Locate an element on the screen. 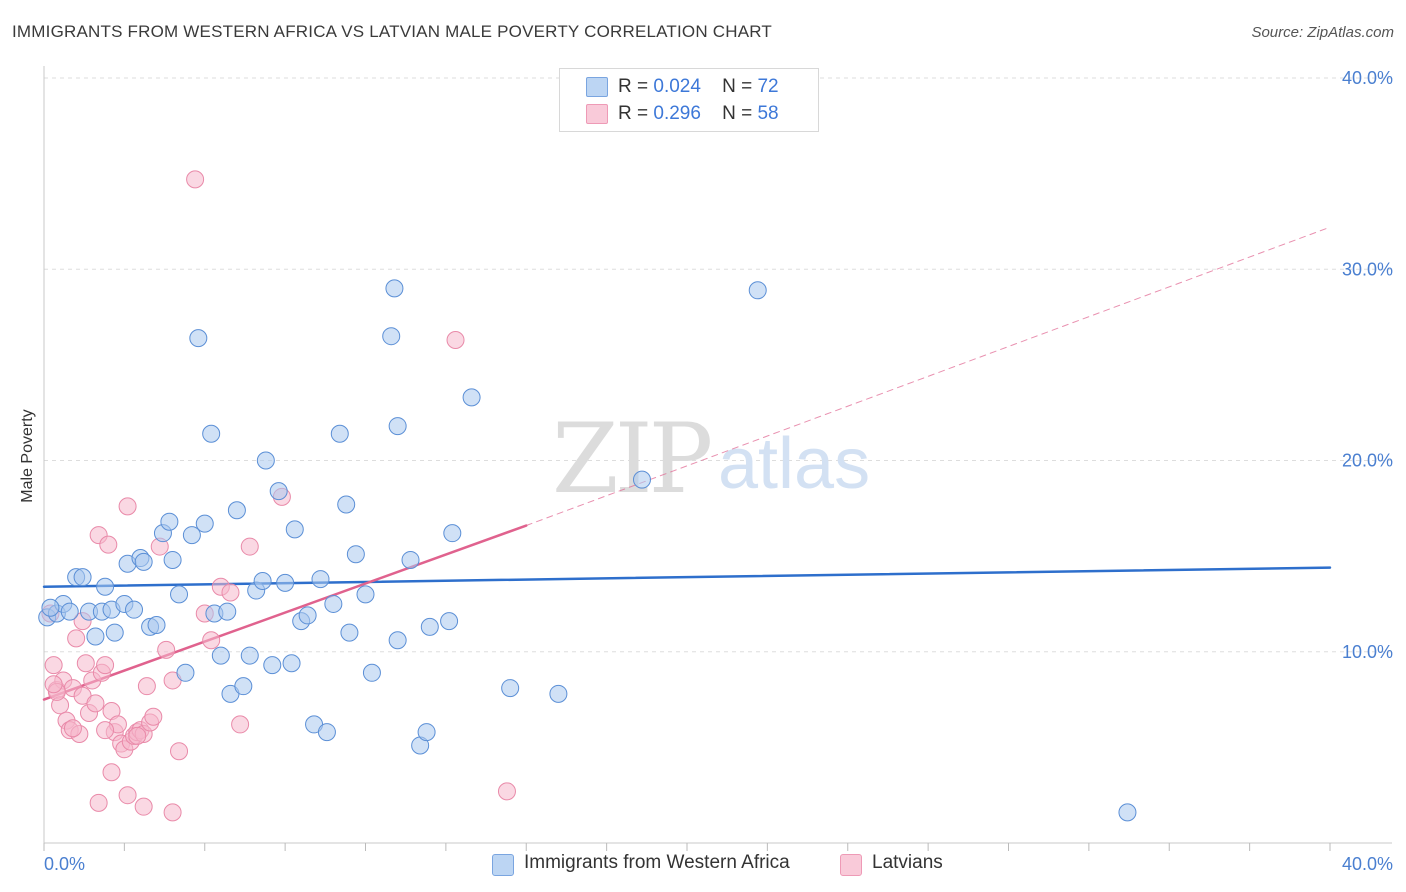  bottom-legend-label-pink: Latvians is located at coordinates (907, 862).